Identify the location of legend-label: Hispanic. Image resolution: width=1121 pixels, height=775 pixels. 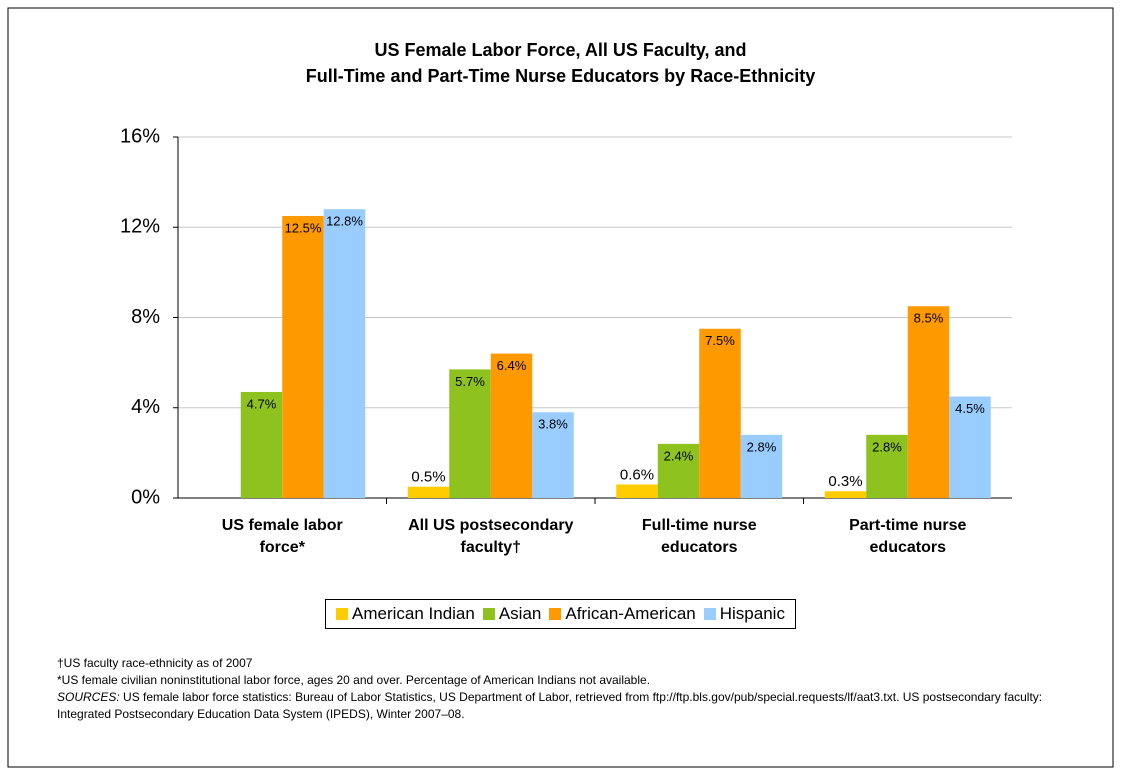
(752, 613).